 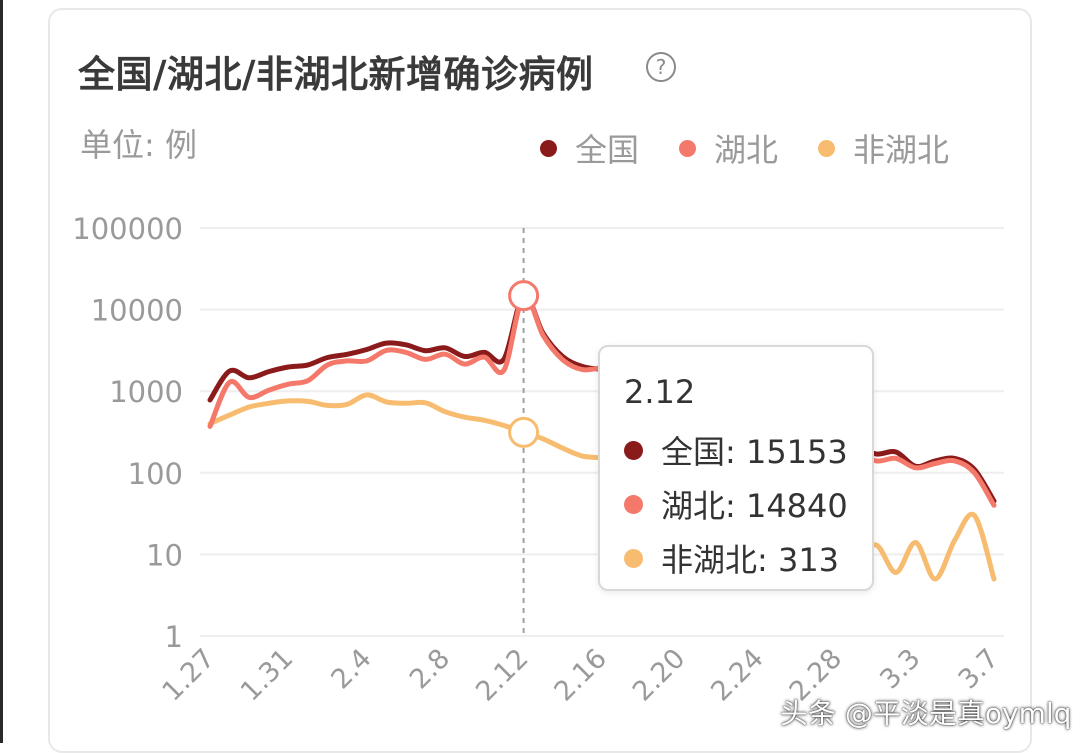 I want to click on legend-item-hubei: 湖北, so click(x=728, y=148).